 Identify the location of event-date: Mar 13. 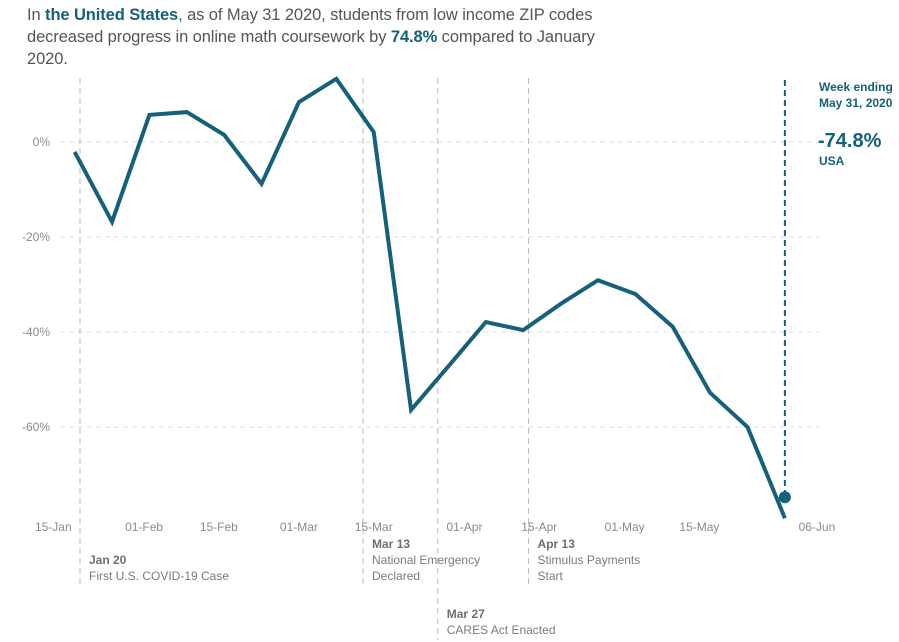
(391, 544).